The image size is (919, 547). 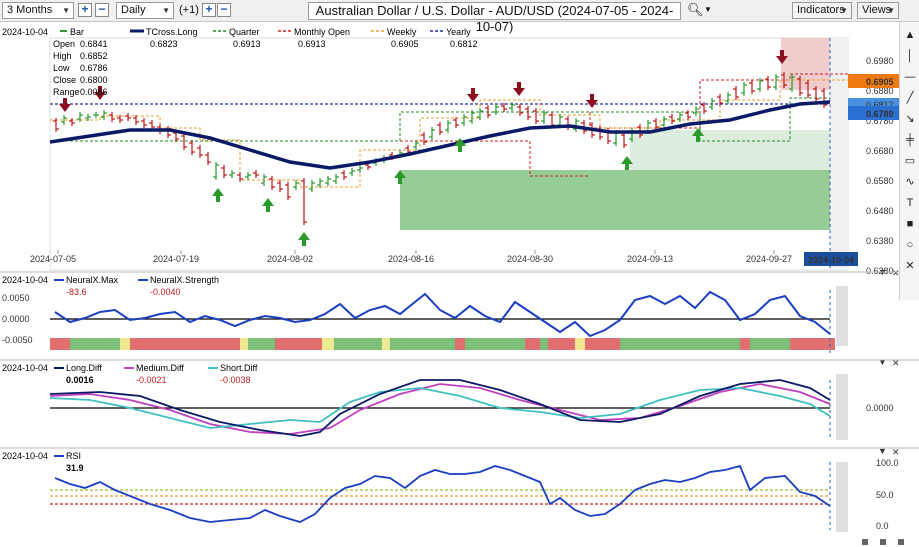 I want to click on neural-strength-line, so click(x=442, y=314).